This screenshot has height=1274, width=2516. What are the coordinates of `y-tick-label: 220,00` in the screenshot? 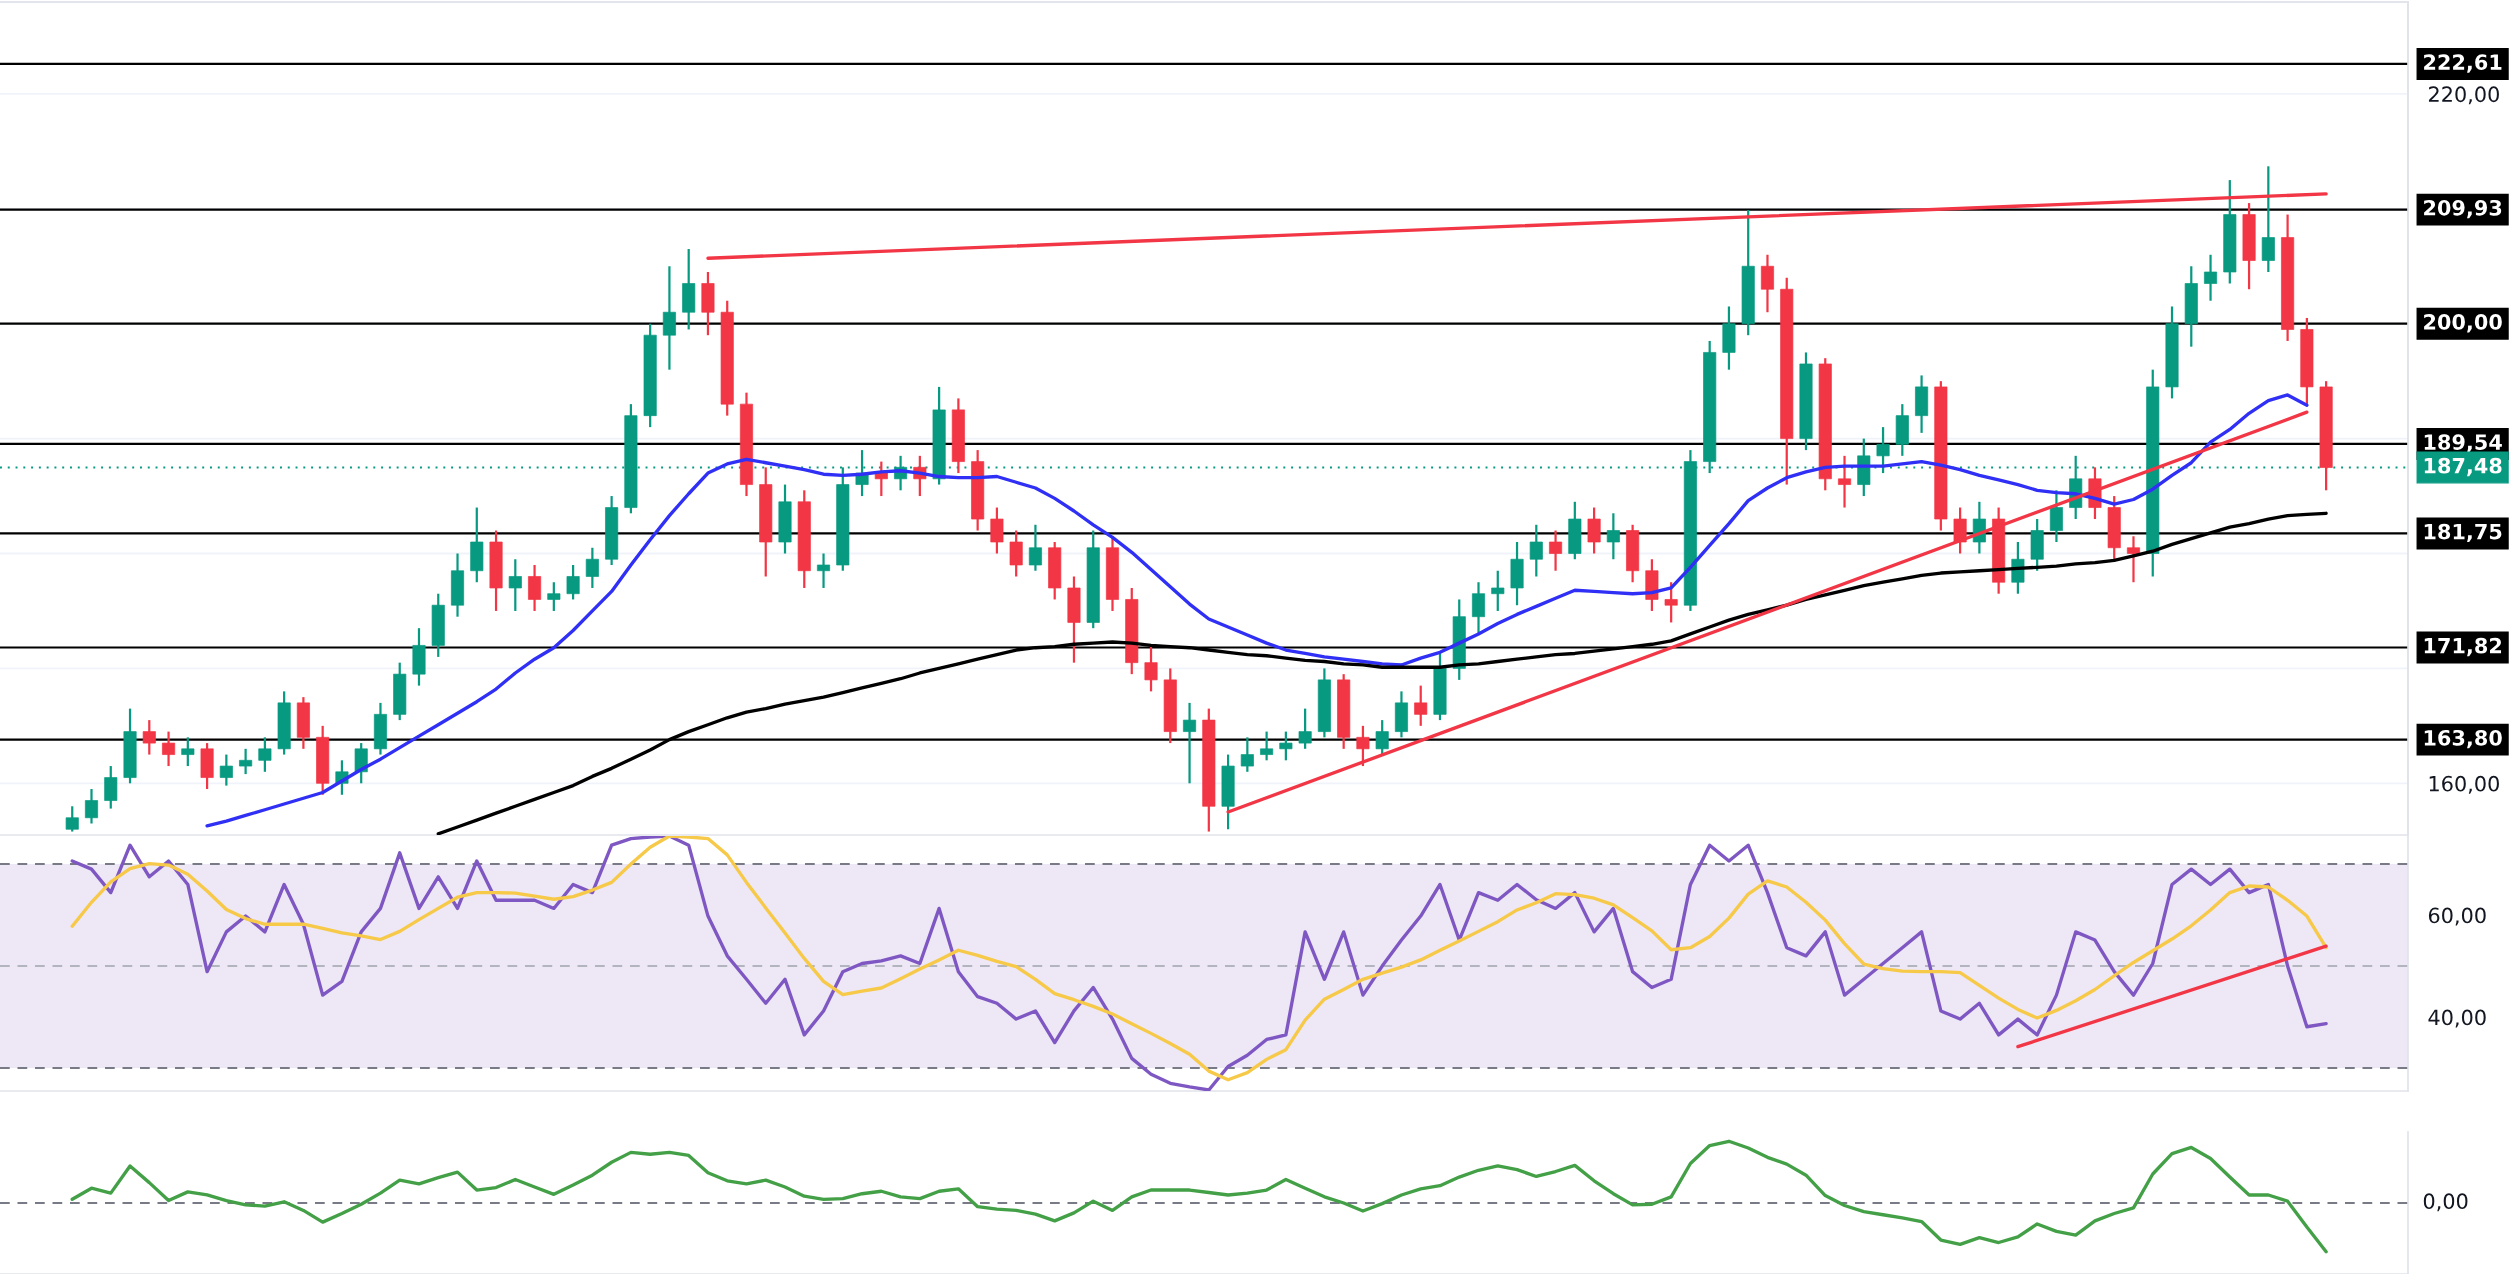 It's located at (2463, 95).